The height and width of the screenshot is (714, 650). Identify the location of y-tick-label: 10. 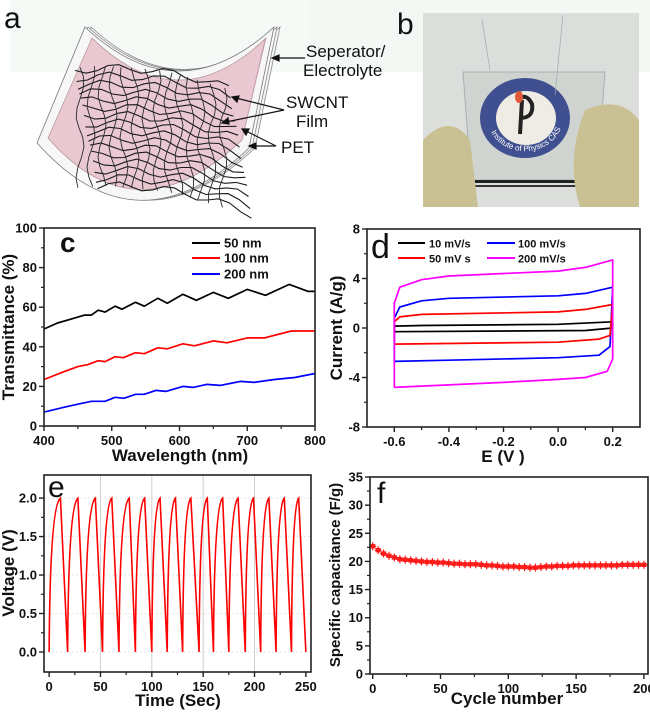
(356, 617).